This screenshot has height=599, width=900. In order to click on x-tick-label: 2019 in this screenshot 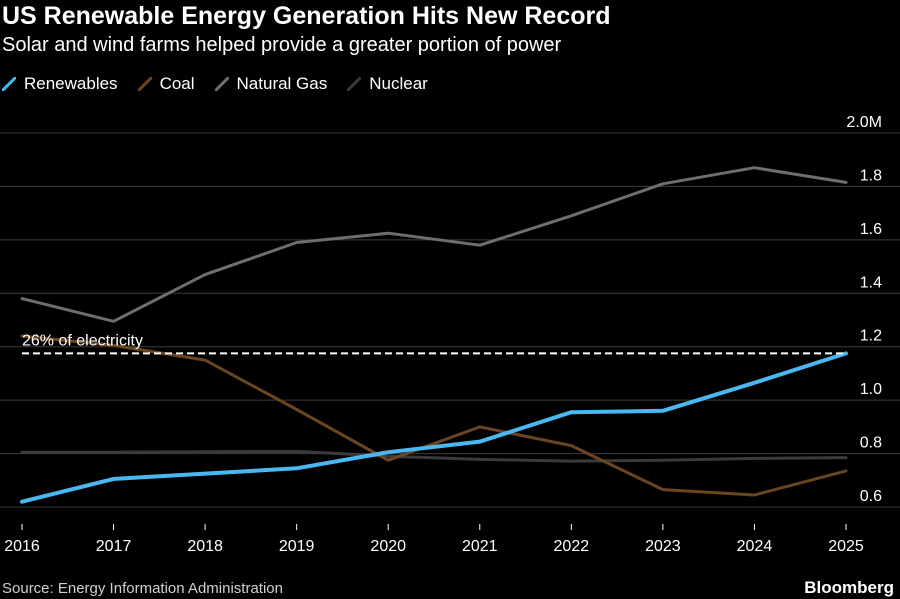, I will do `click(297, 546)`.